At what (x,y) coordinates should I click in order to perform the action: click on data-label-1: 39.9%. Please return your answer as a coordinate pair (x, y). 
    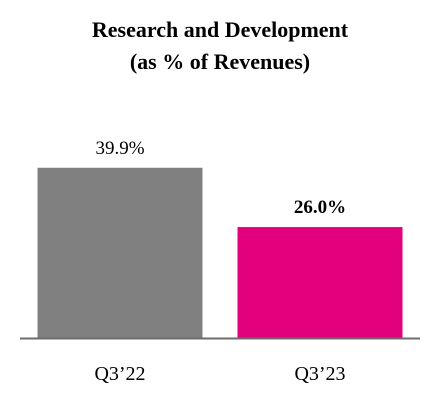
    Looking at the image, I should click on (119, 148).